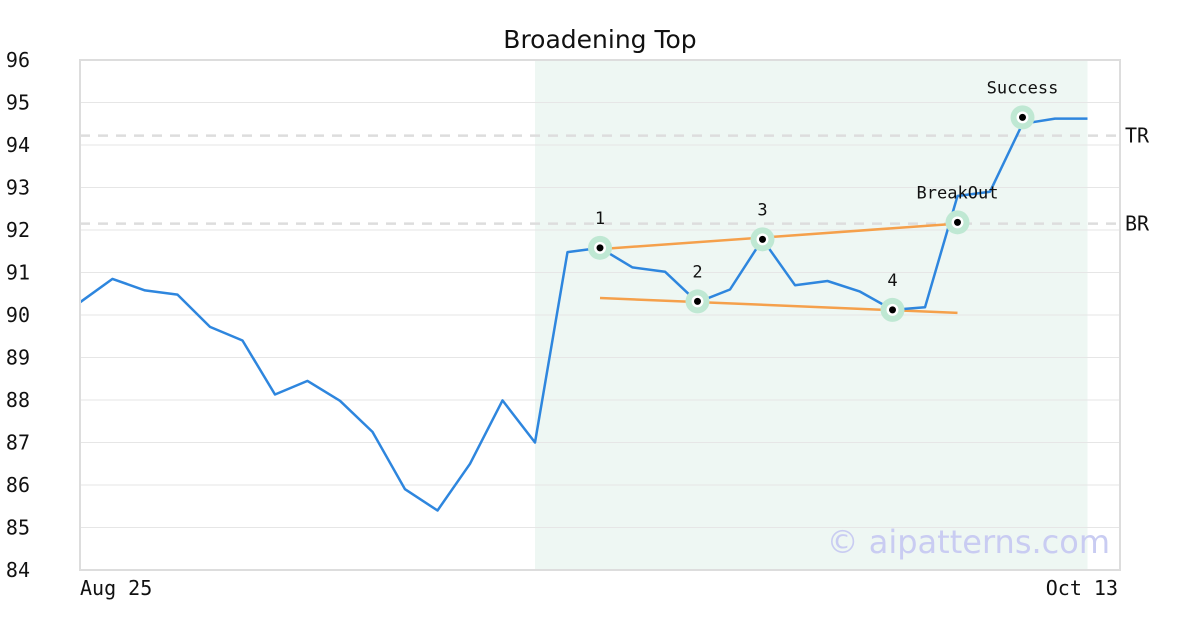 The image size is (1200, 630). What do you see at coordinates (18, 230) in the screenshot?
I see `y-tick-label: 92` at bounding box center [18, 230].